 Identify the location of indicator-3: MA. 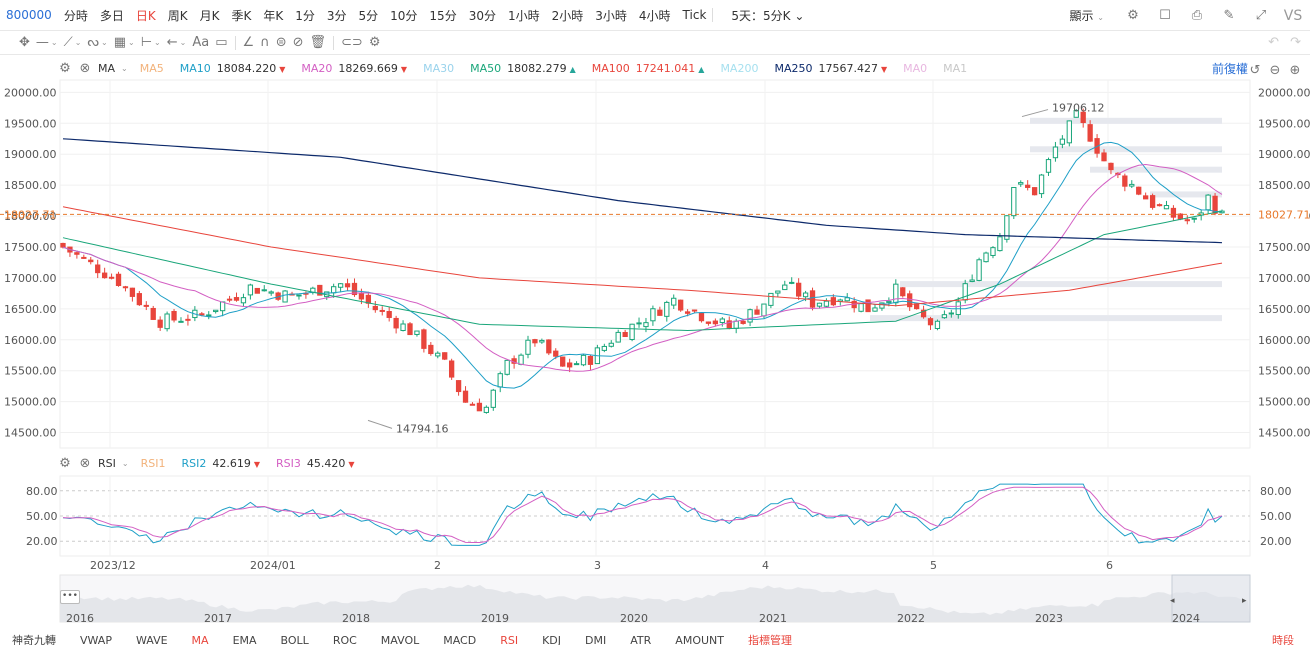
(200, 639).